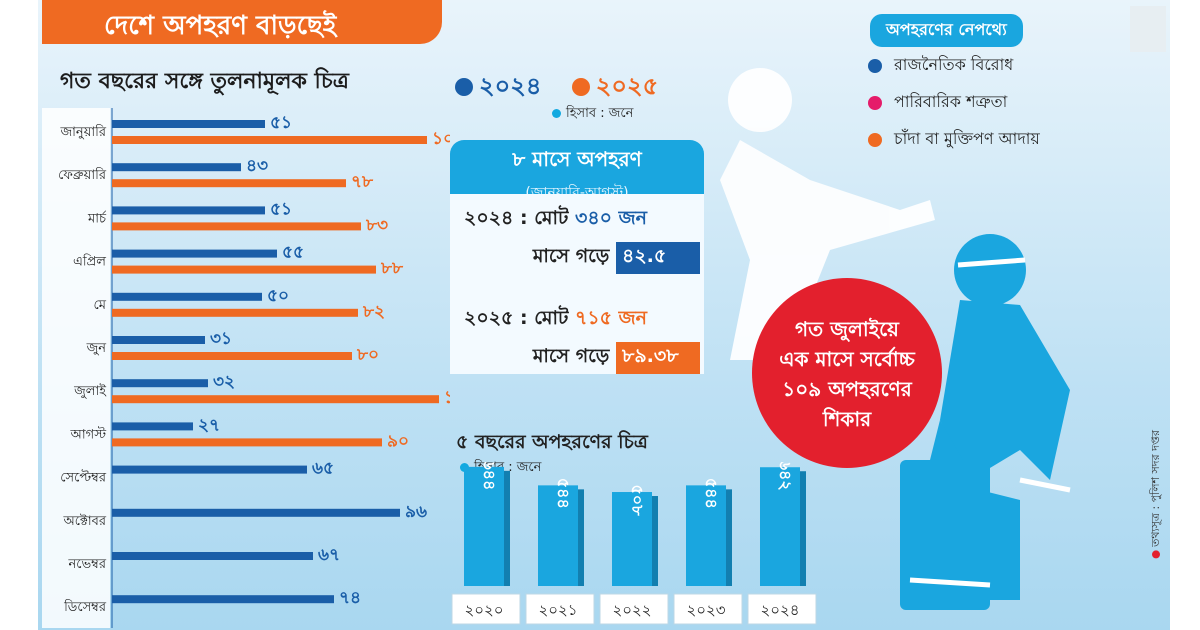 The height and width of the screenshot is (630, 1200). What do you see at coordinates (447, 398) in the screenshot?
I see `bar-value-label: ১০৯` at bounding box center [447, 398].